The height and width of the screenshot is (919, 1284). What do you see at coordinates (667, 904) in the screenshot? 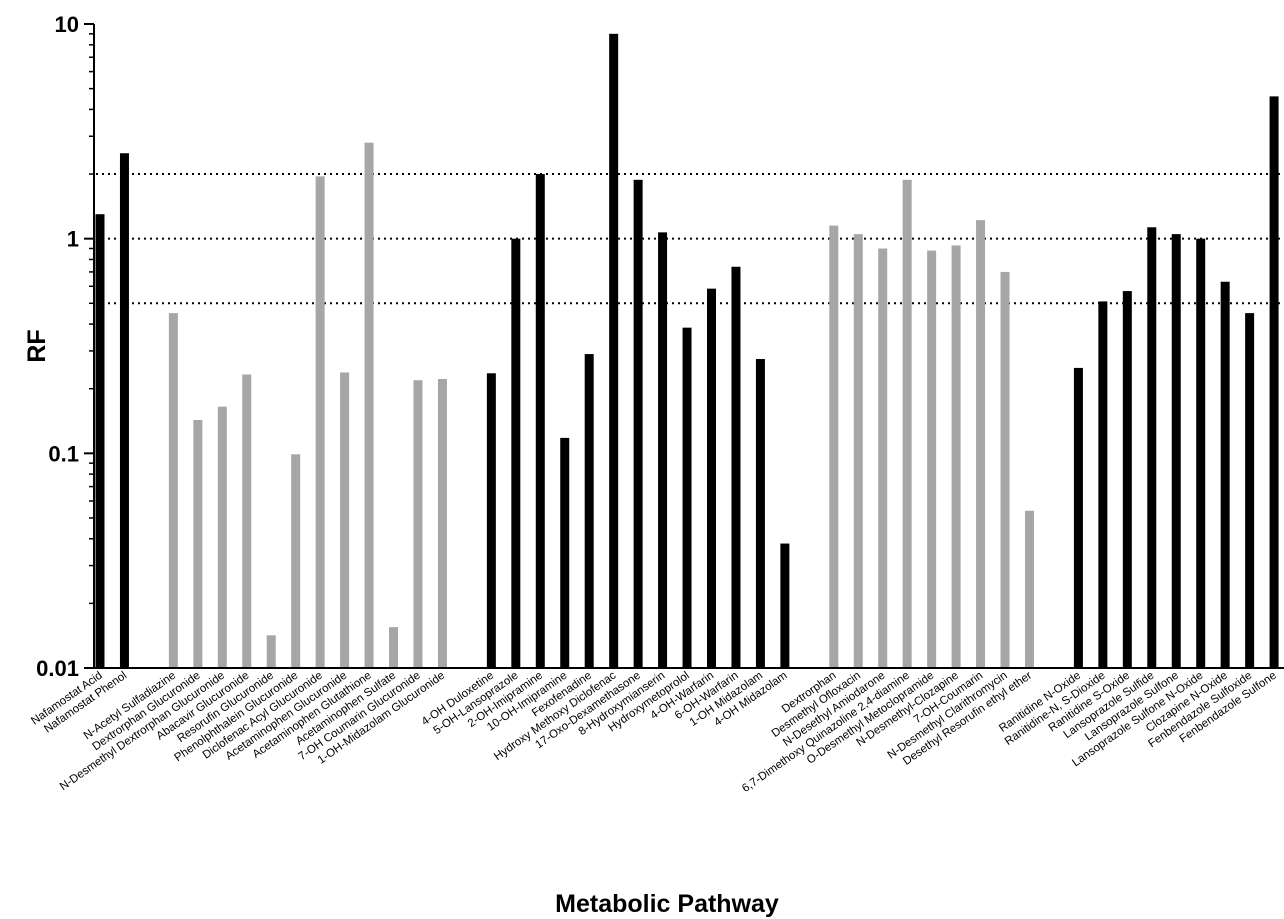
I see `x-axis-title: Metabolic Pathway` at bounding box center [667, 904].